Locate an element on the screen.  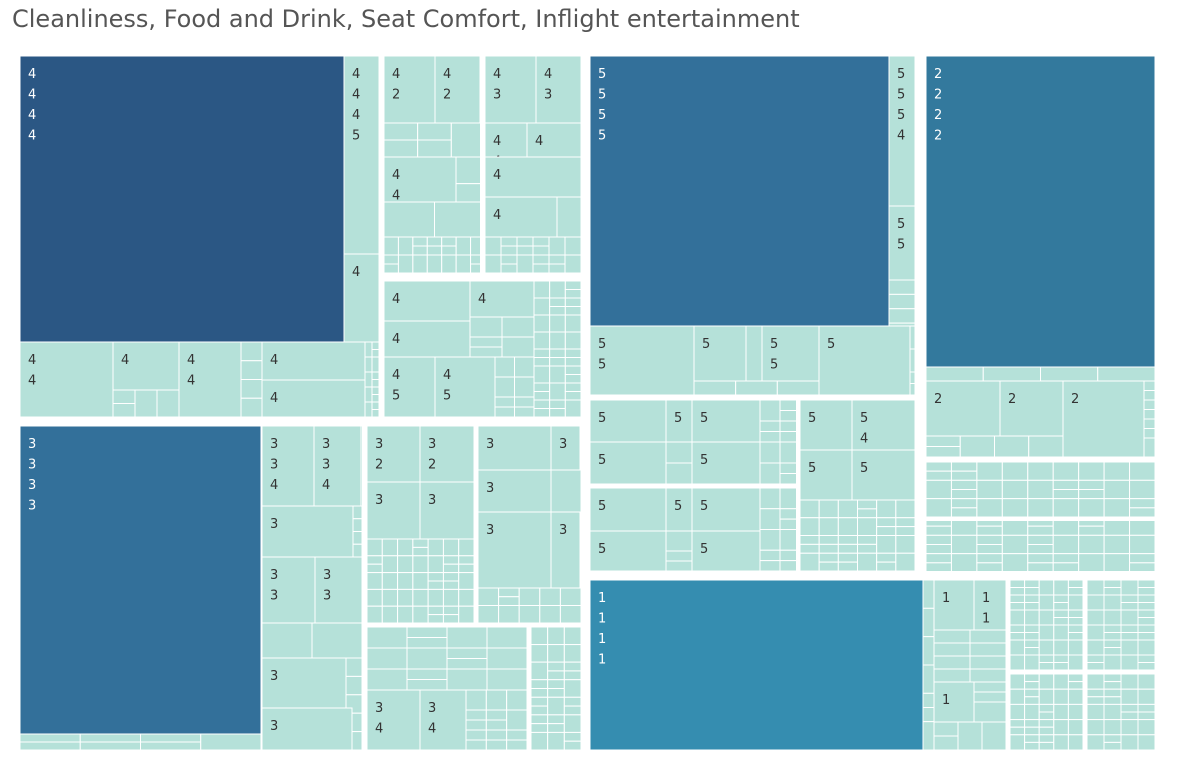
cell-label: 1 is located at coordinates (986, 598).